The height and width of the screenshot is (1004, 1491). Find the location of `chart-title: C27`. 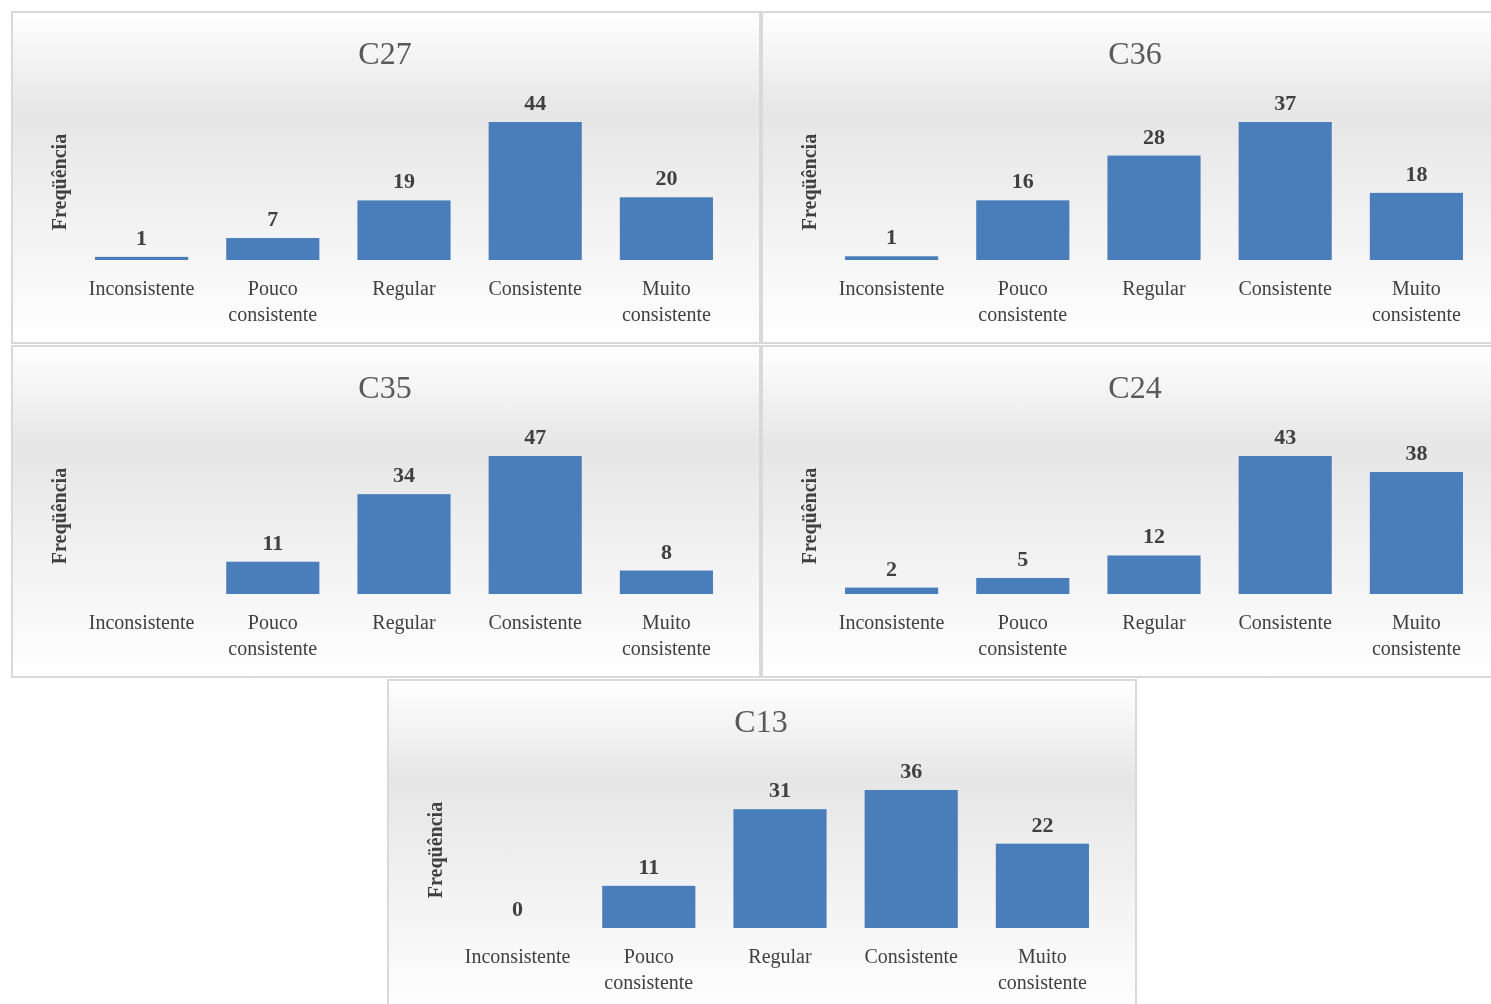

chart-title: C27 is located at coordinates (385, 53).